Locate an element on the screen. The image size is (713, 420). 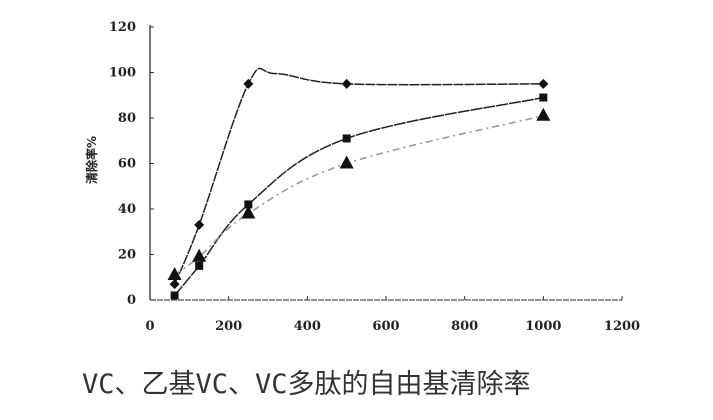
x-tick-label: 400 is located at coordinates (307, 326).